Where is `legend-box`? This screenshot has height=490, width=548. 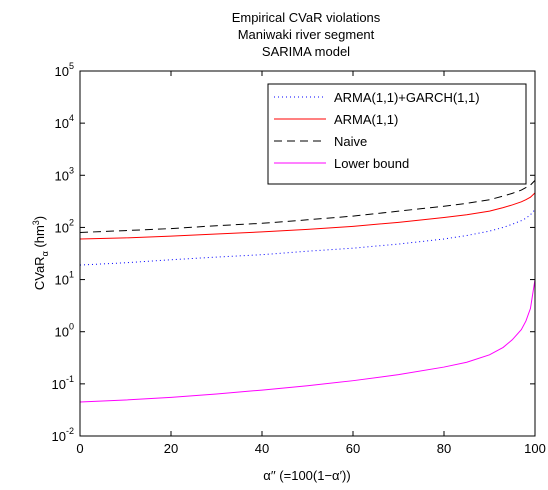
legend-box is located at coordinates (397, 134).